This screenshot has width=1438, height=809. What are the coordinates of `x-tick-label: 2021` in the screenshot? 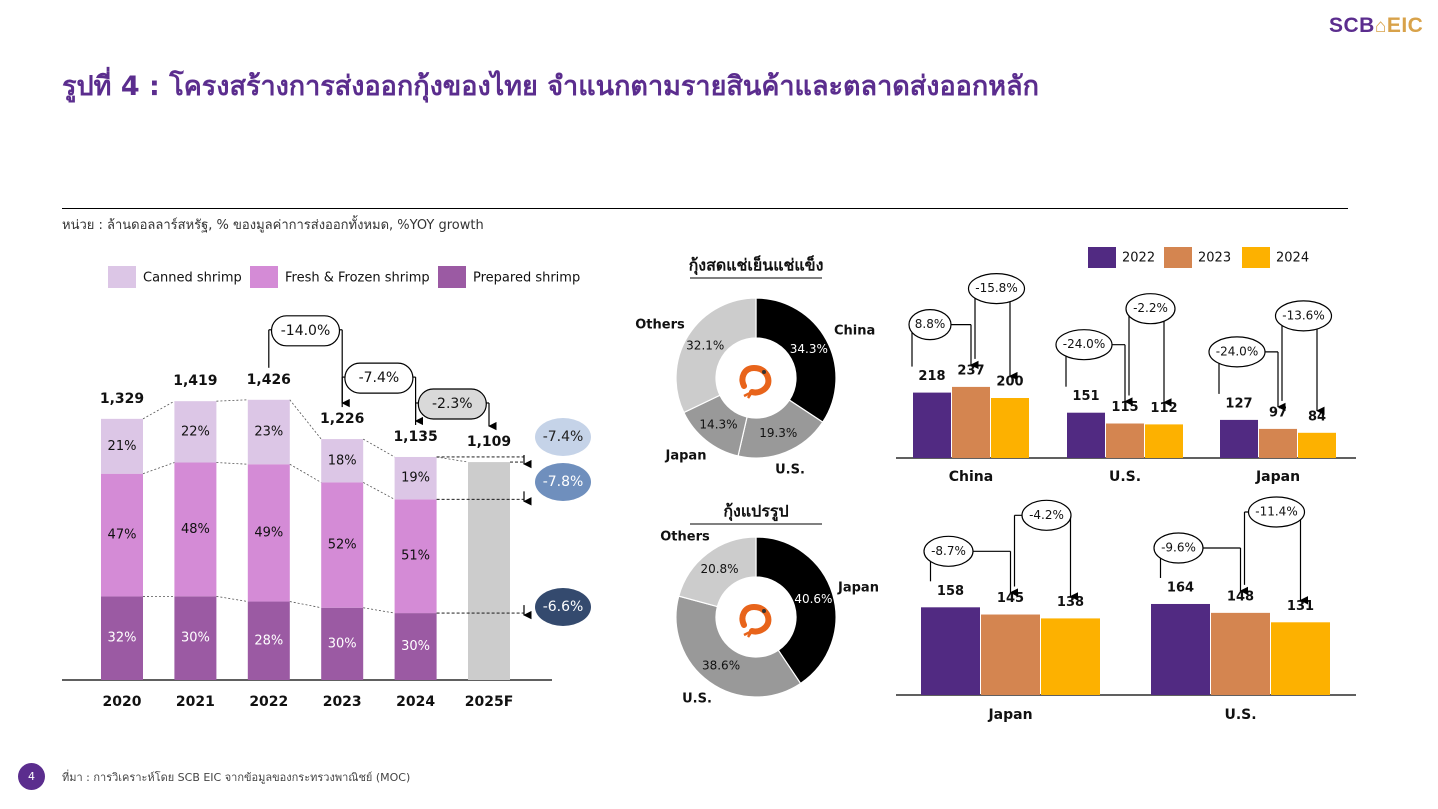 It's located at (195, 702).